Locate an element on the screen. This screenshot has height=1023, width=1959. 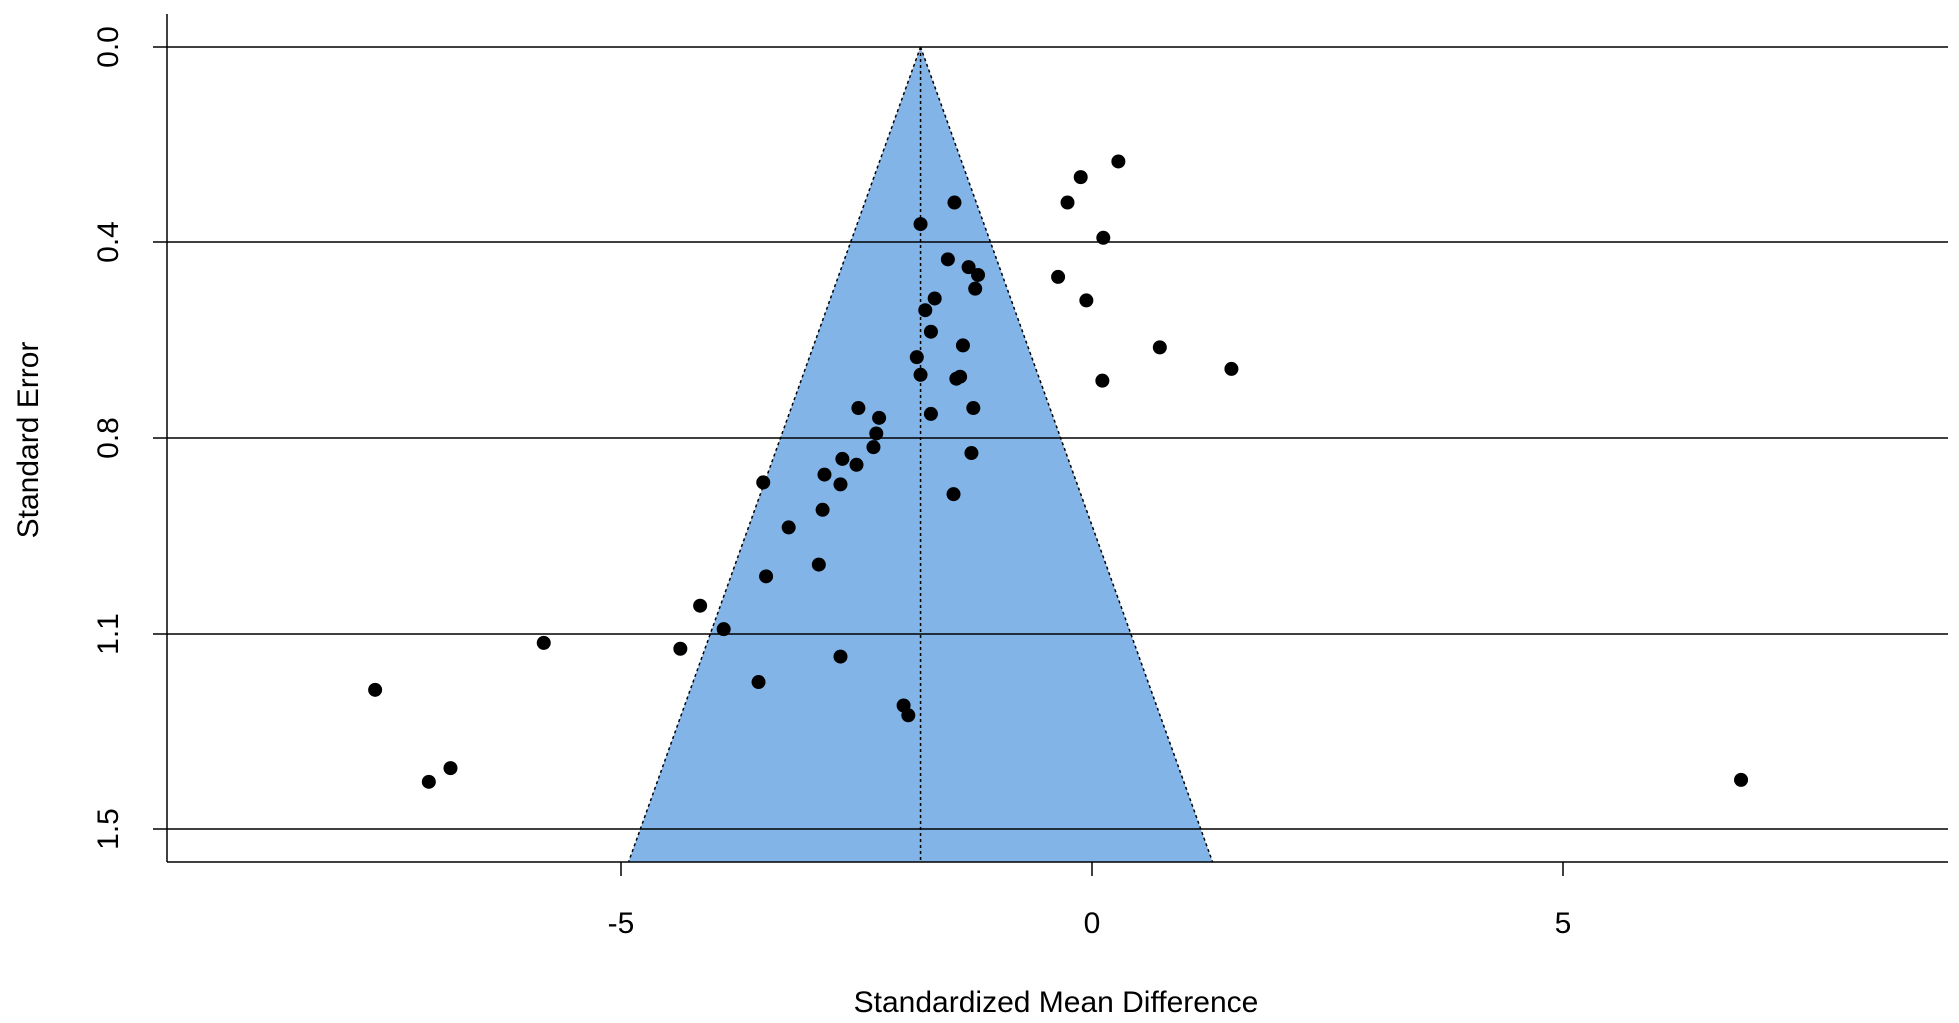
y-tick-label: 1.1 is located at coordinates (108, 634).